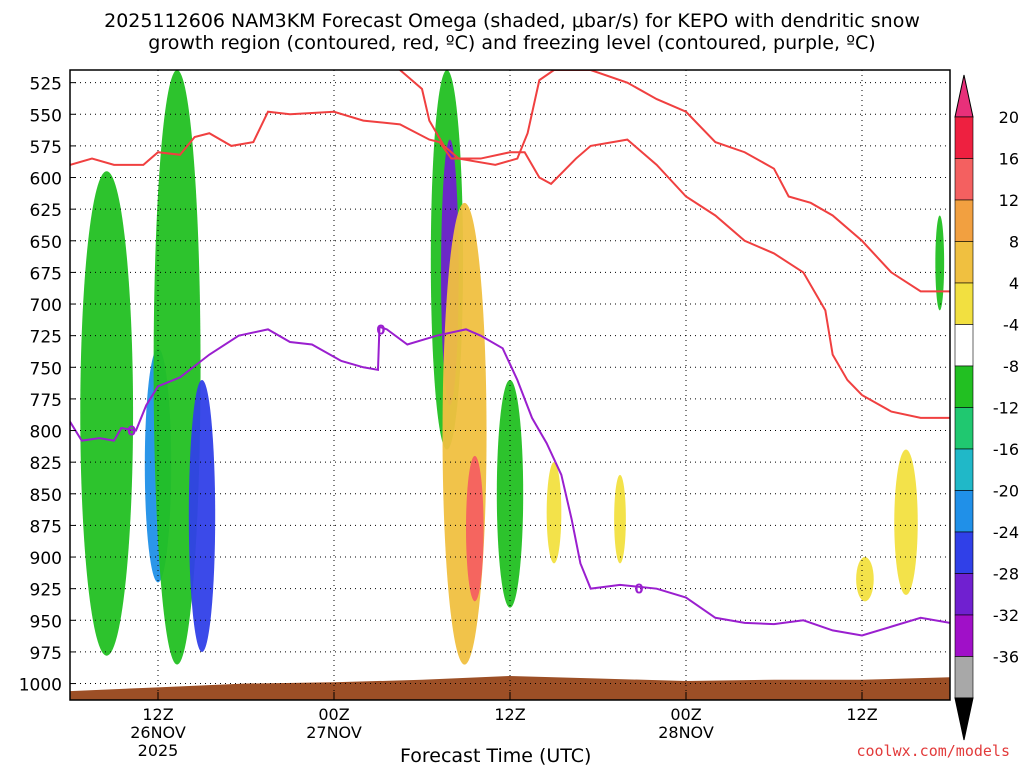 The height and width of the screenshot is (768, 1024). Describe the element at coordinates (334, 732) in the screenshot. I see `x-tick-label-24-1: 27NOV` at that location.